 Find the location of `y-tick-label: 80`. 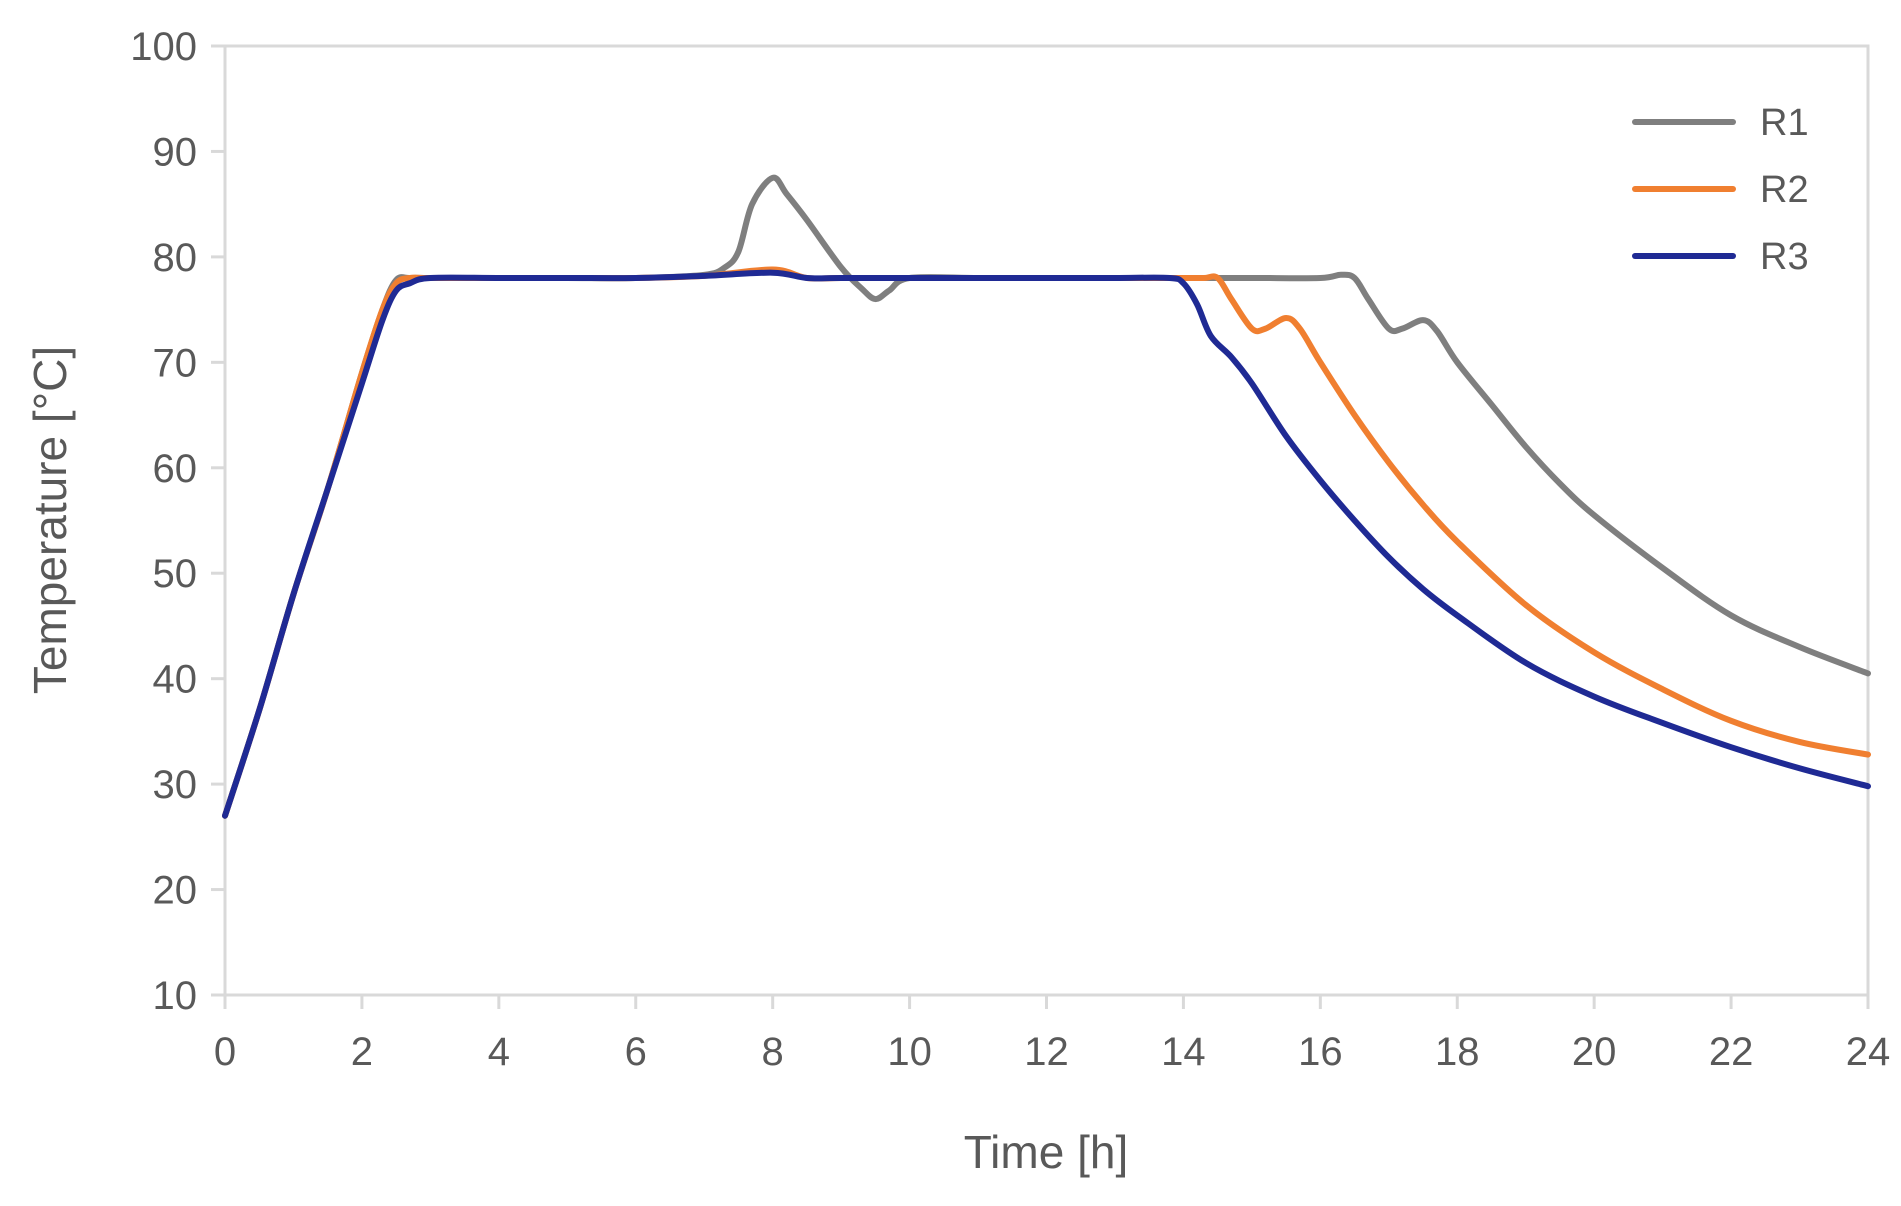

y-tick-label: 80 is located at coordinates (175, 258).